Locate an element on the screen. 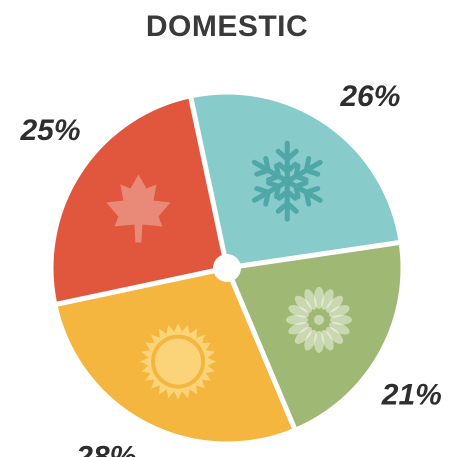 The image size is (461, 457). leaf is located at coordinates (138, 208).